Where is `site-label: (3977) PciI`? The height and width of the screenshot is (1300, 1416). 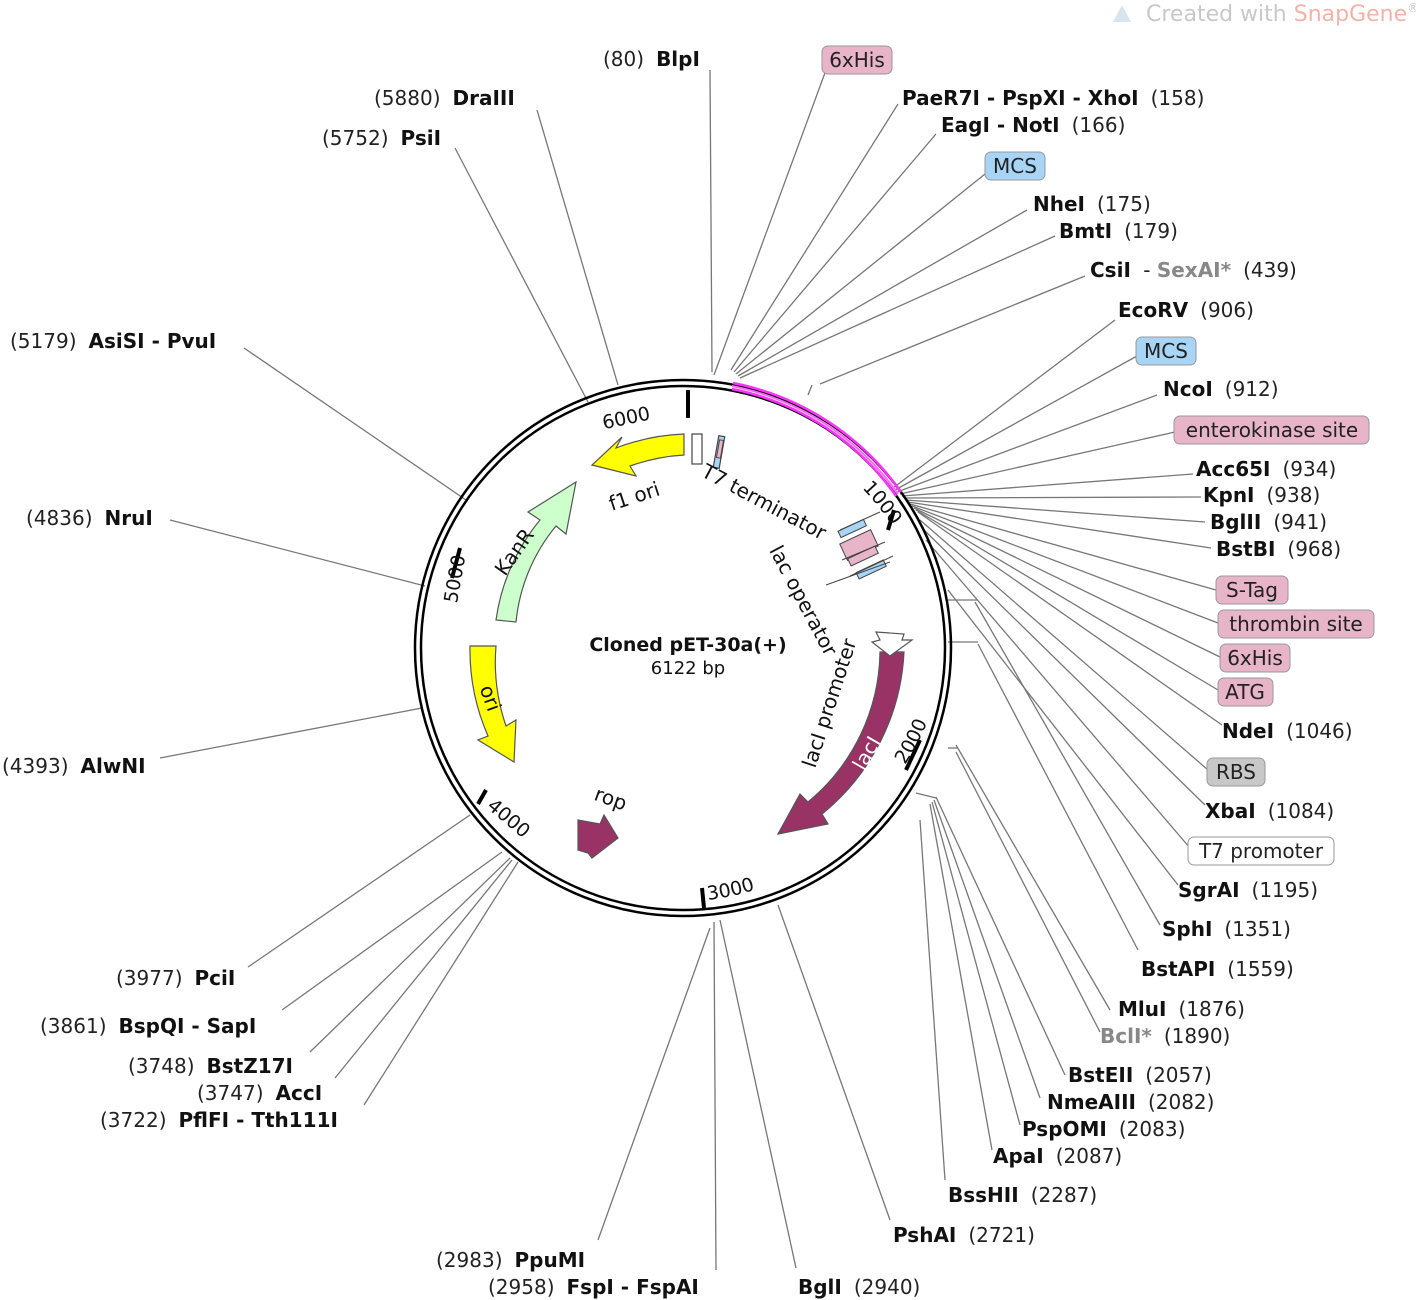
site-label: (3977) PciI is located at coordinates (175, 978).